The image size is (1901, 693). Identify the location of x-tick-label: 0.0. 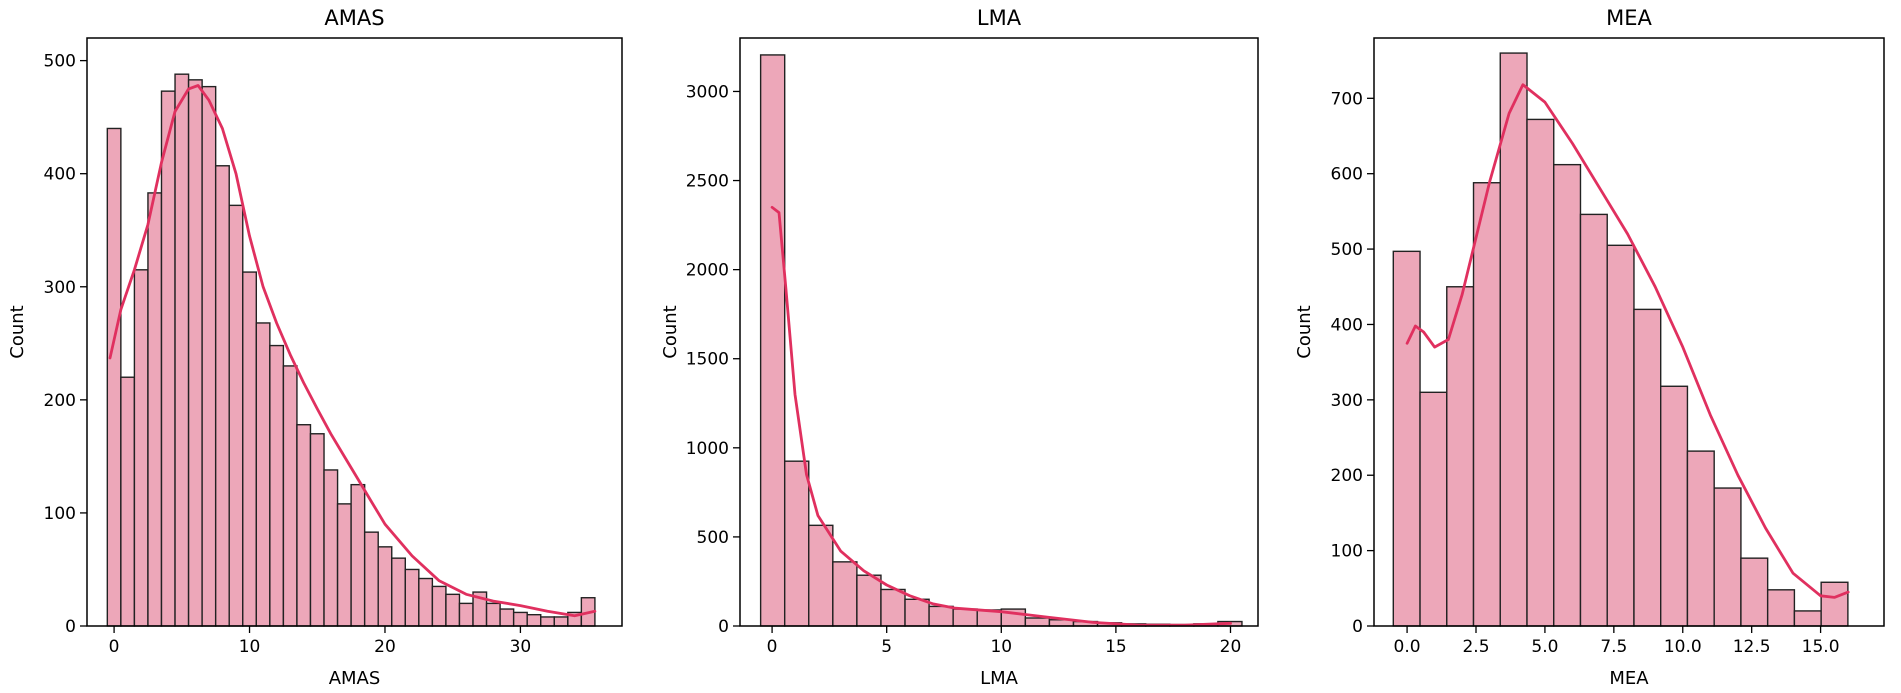
(1407, 647).